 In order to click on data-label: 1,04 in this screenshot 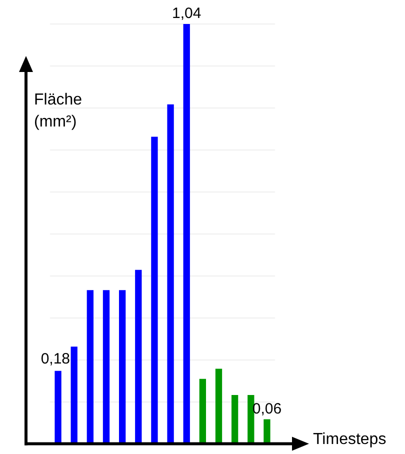, I will do `click(187, 13)`.